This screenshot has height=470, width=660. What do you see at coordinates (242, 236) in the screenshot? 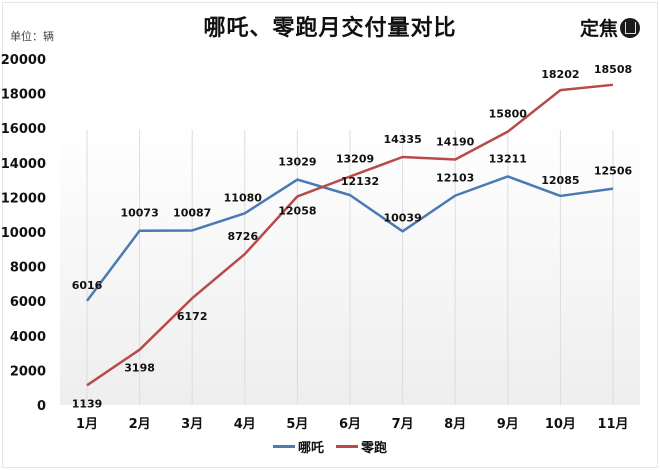
I see `data-label: 8726` at bounding box center [242, 236].